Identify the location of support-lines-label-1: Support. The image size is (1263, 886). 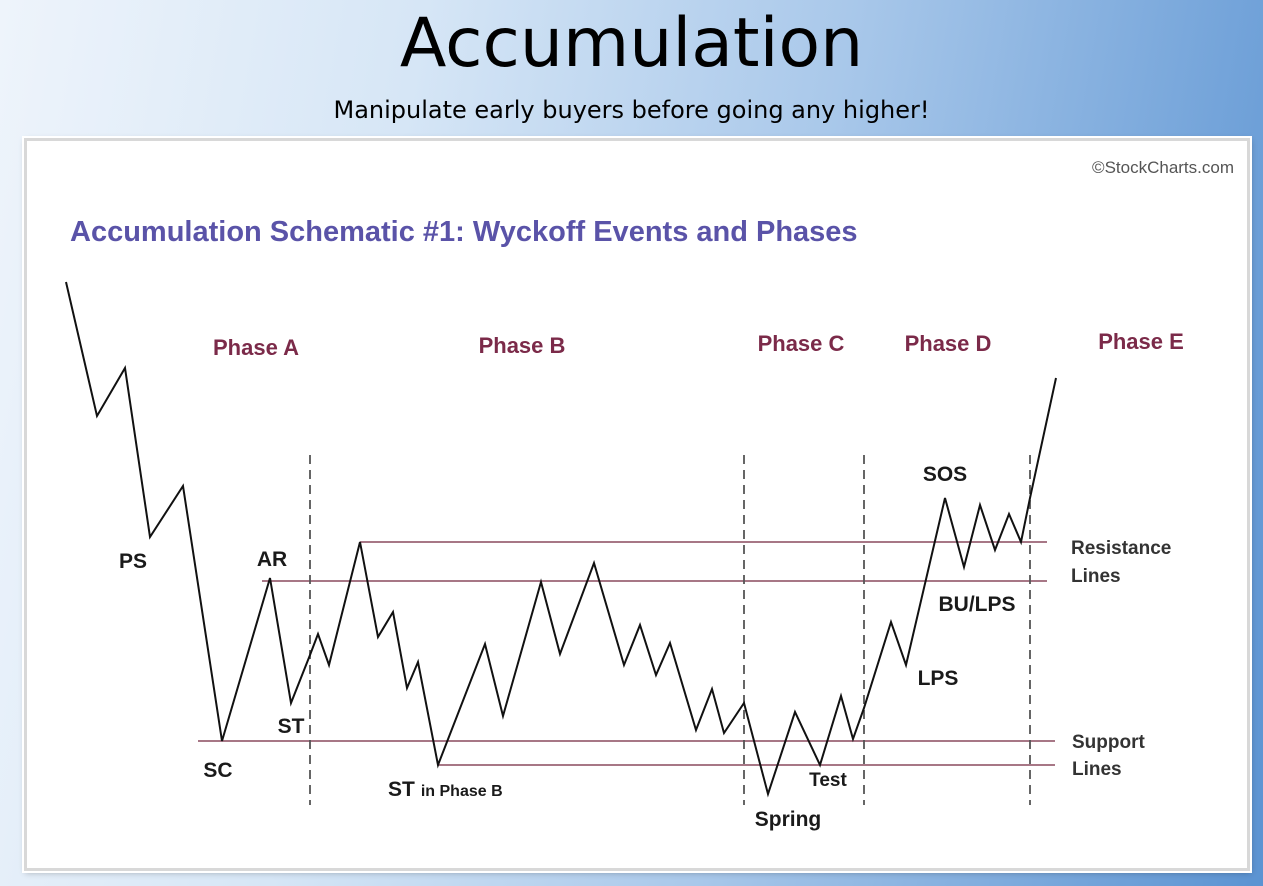
(1108, 742).